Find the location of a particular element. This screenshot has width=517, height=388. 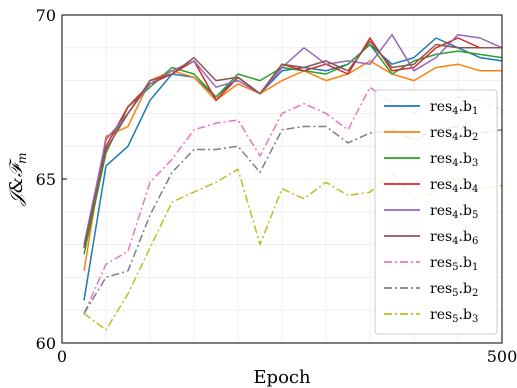

legend-label: res4.b4 is located at coordinates (454, 186).